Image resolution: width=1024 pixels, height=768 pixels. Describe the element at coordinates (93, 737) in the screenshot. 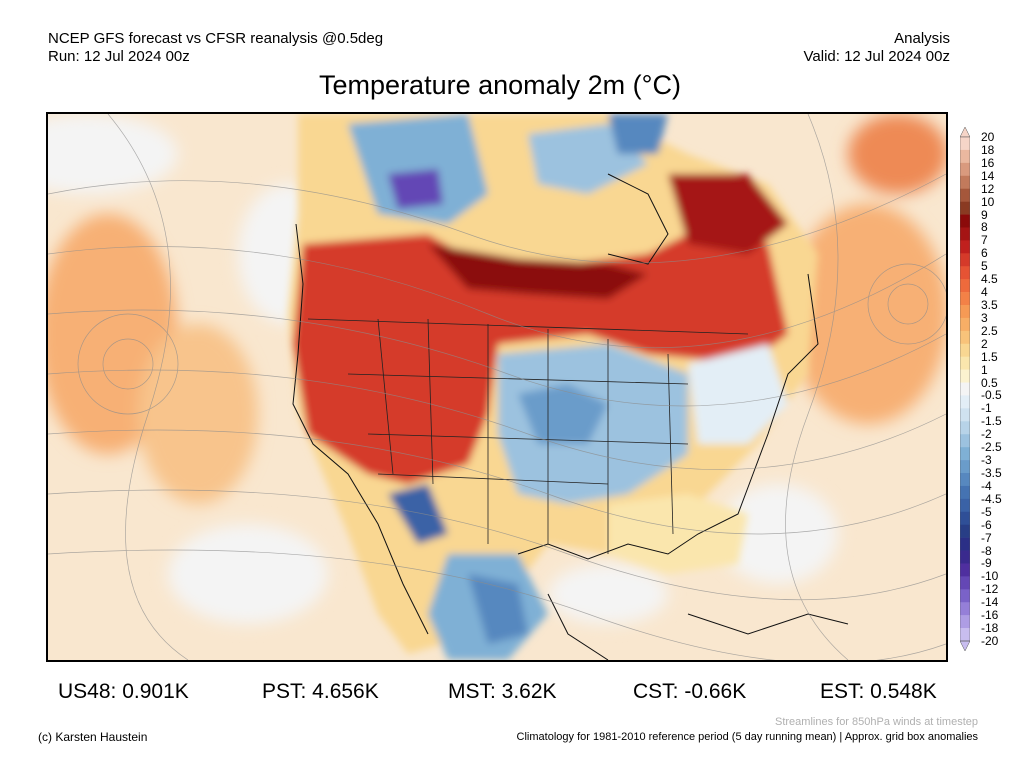

I see `credit: (c) Karsten Haustein` at that location.